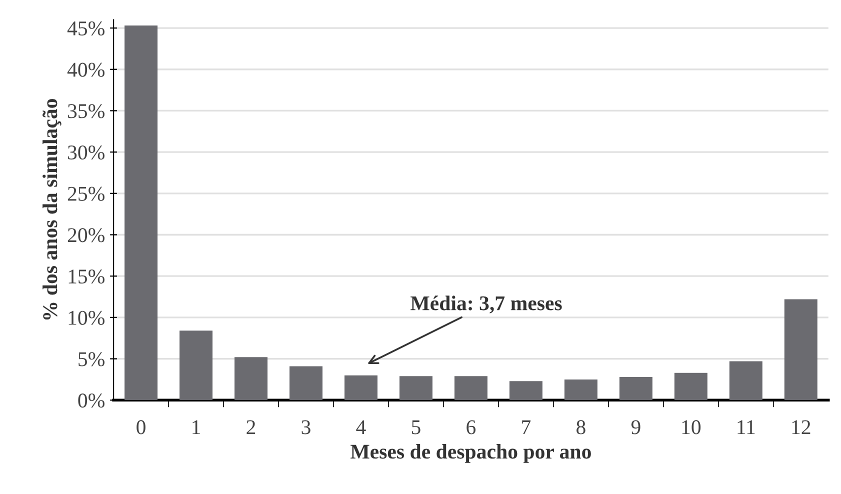 This screenshot has width=841, height=494. What do you see at coordinates (581, 427) in the screenshot?
I see `x-tick-label: 8` at bounding box center [581, 427].